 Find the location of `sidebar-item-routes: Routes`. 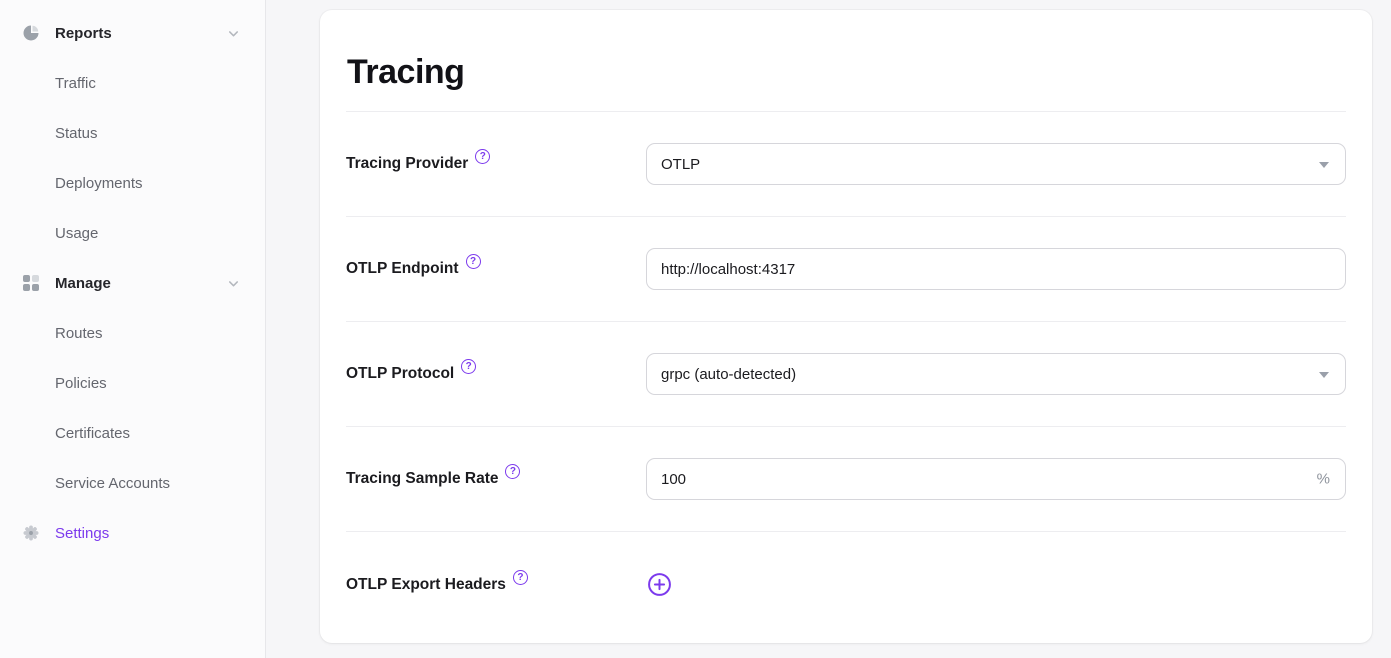

sidebar-item-routes: Routes is located at coordinates (132, 333).